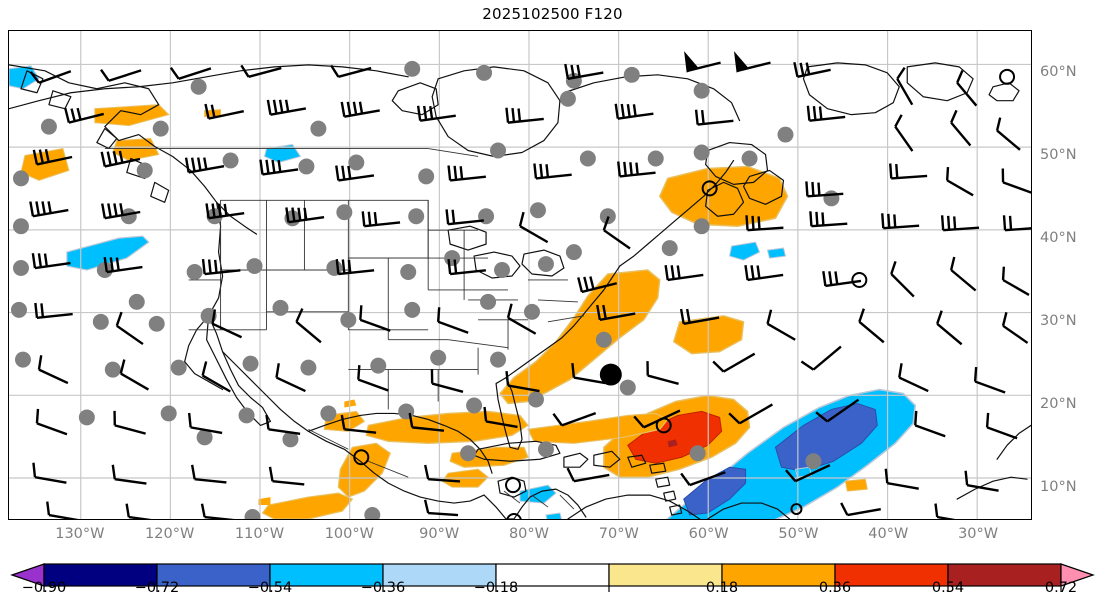 The image size is (1105, 615). What do you see at coordinates (708, 534) in the screenshot?
I see `lon-tick-label: 60°W` at bounding box center [708, 534].